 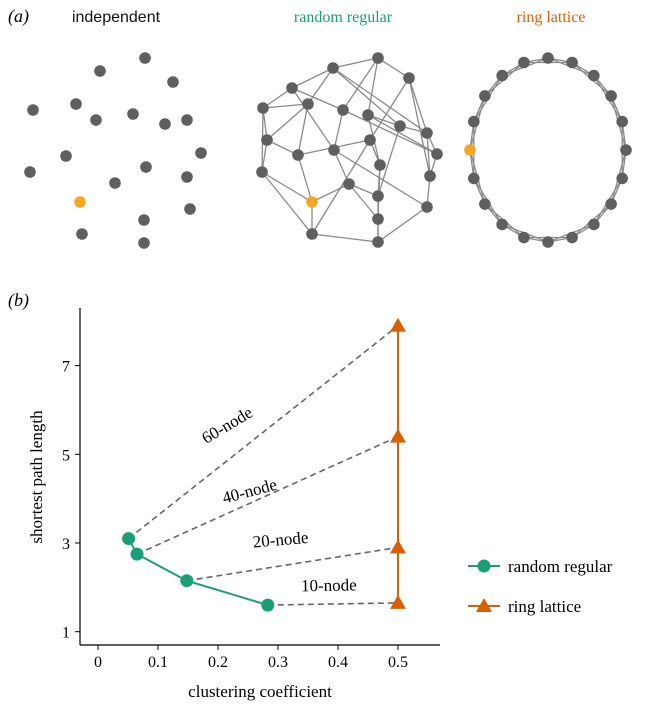 I want to click on x-tick-label: 0.4, so click(x=338, y=662).